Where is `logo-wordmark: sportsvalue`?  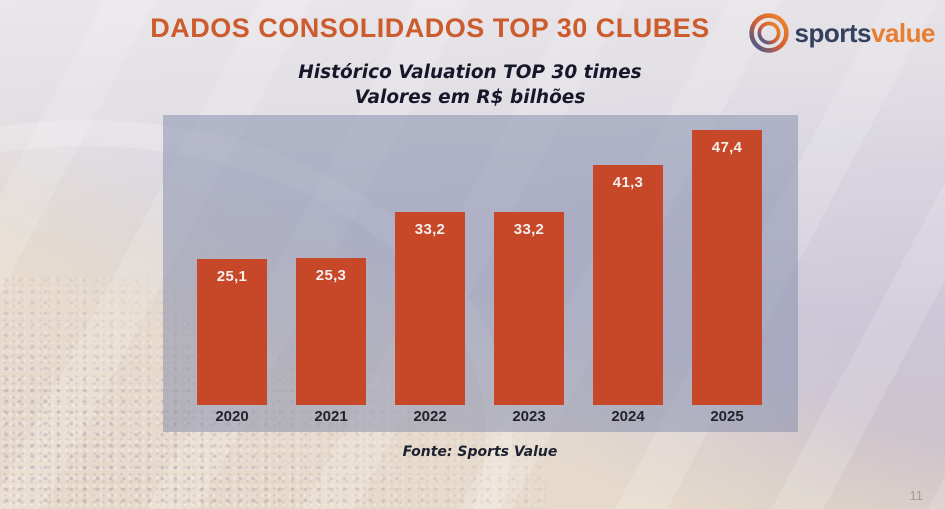 logo-wordmark: sportsvalue is located at coordinates (865, 33).